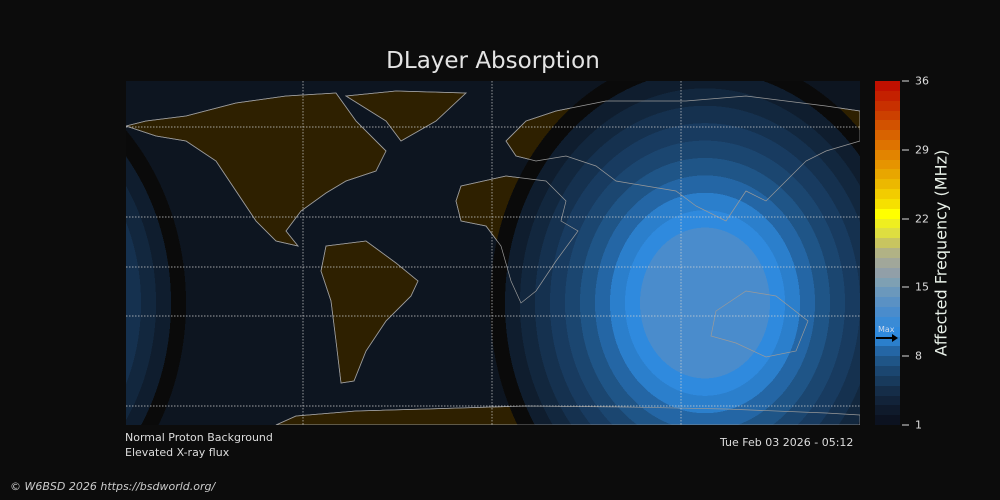  Describe the element at coordinates (922, 150) in the screenshot. I see `tick-label: 29` at that location.